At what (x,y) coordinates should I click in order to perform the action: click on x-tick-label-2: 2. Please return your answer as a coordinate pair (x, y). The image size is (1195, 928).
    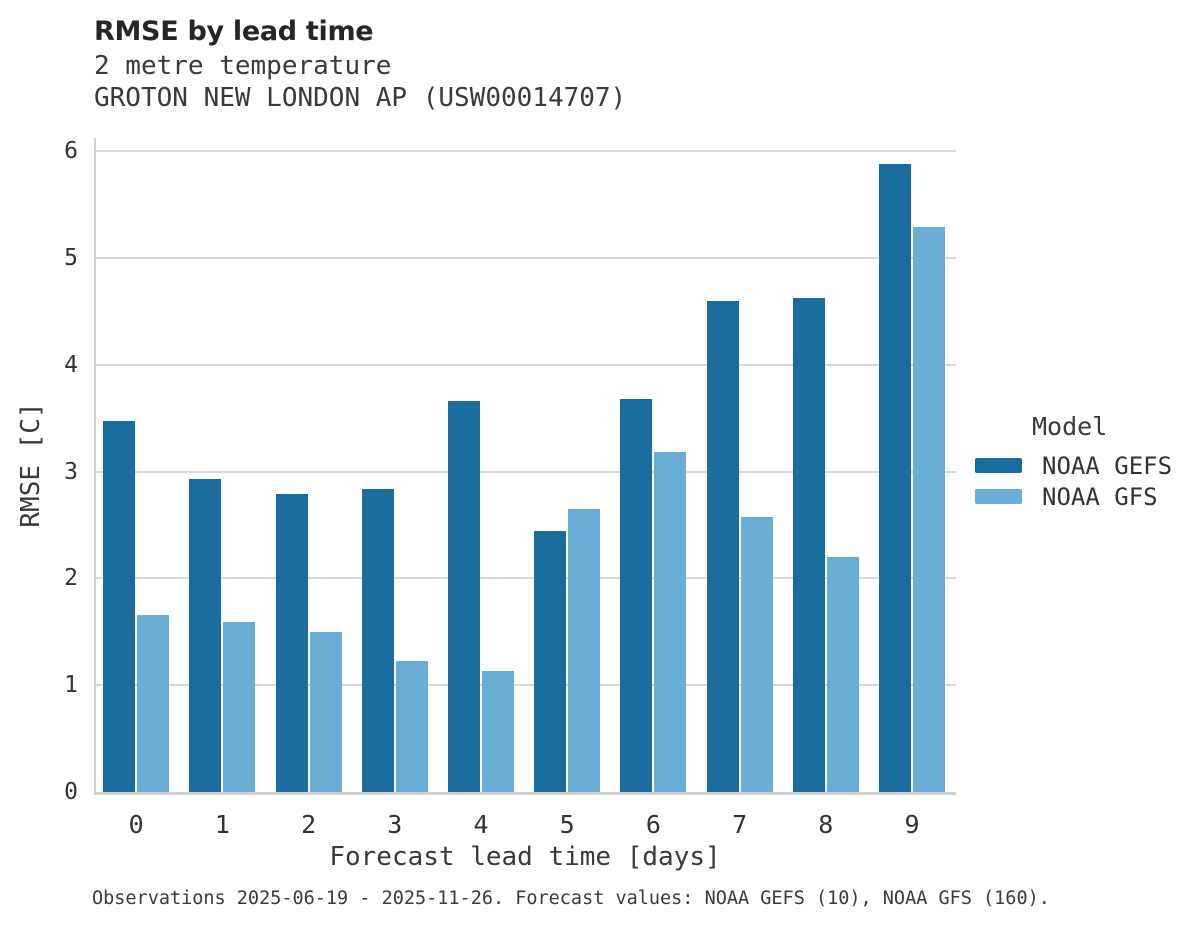
    Looking at the image, I should click on (309, 824).